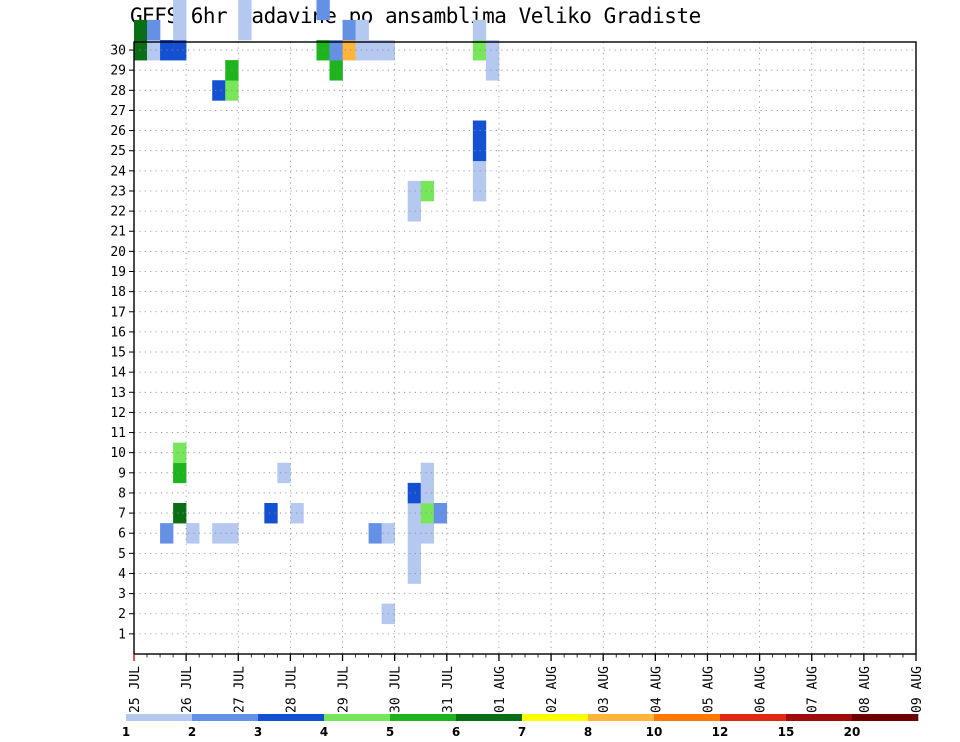 Image resolution: width=960 pixels, height=742 pixels. What do you see at coordinates (122, 534) in the screenshot?
I see `y-tick-label: 6` at bounding box center [122, 534].